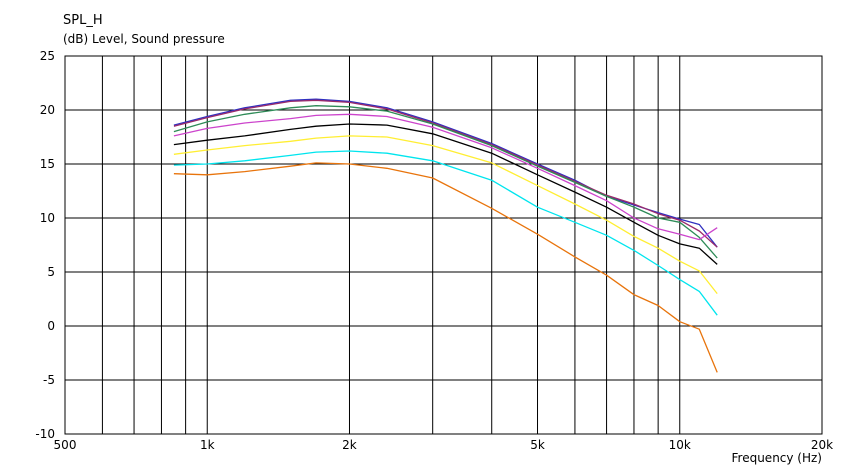 This screenshot has width=844, height=469. I want to click on y-axis-label: (dB) Level, Sound pressure, so click(144, 39).